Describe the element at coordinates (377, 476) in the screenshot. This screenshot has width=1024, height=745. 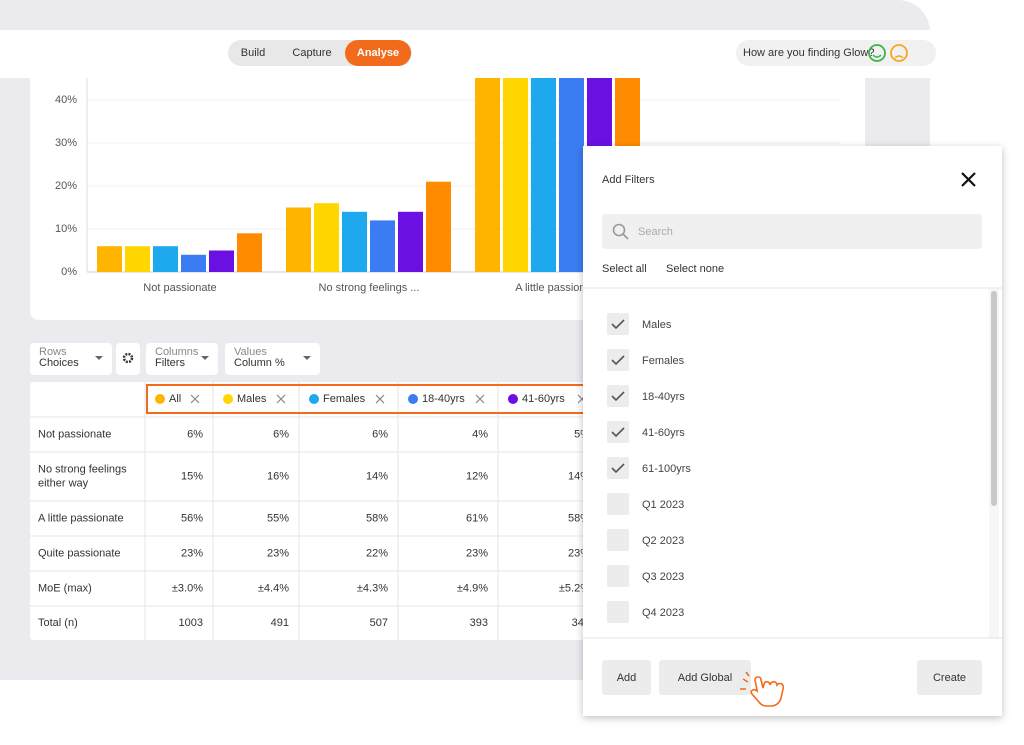
I see `table-cell: 14%` at that location.